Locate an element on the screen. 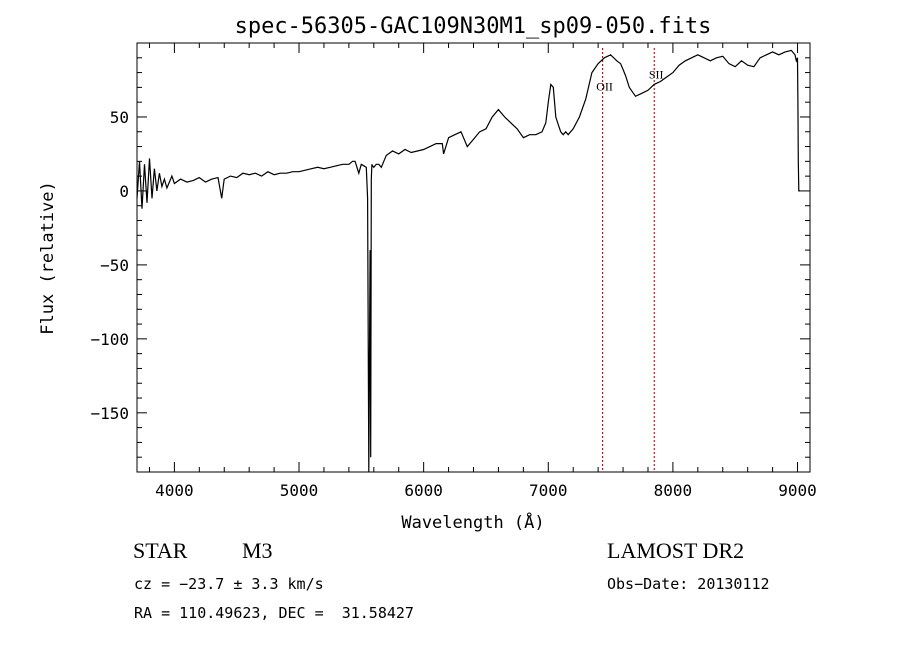 Image resolution: width=900 pixels, height=649 pixels. y-tick-label: −50 is located at coordinates (114, 265).